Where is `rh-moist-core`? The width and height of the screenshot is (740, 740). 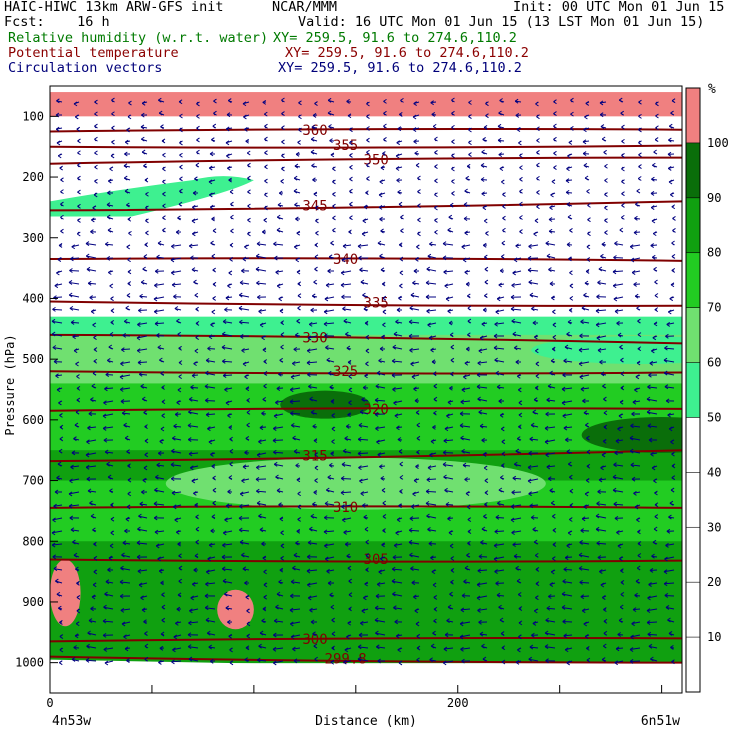 rh-moist-core is located at coordinates (355, 483).